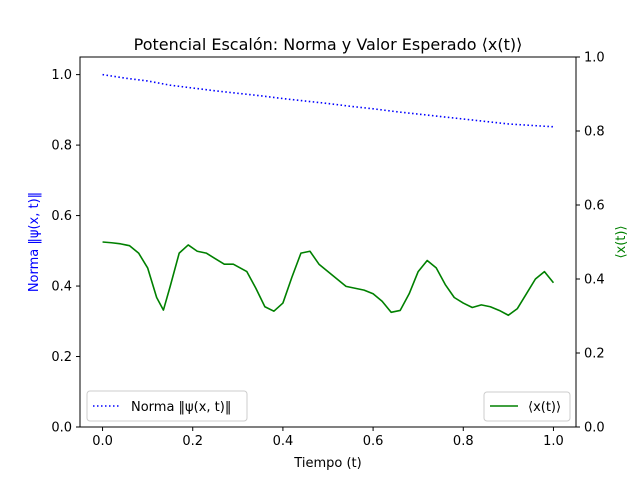  Describe the element at coordinates (463, 441) in the screenshot. I see `x-tick-label: 0.8` at that location.